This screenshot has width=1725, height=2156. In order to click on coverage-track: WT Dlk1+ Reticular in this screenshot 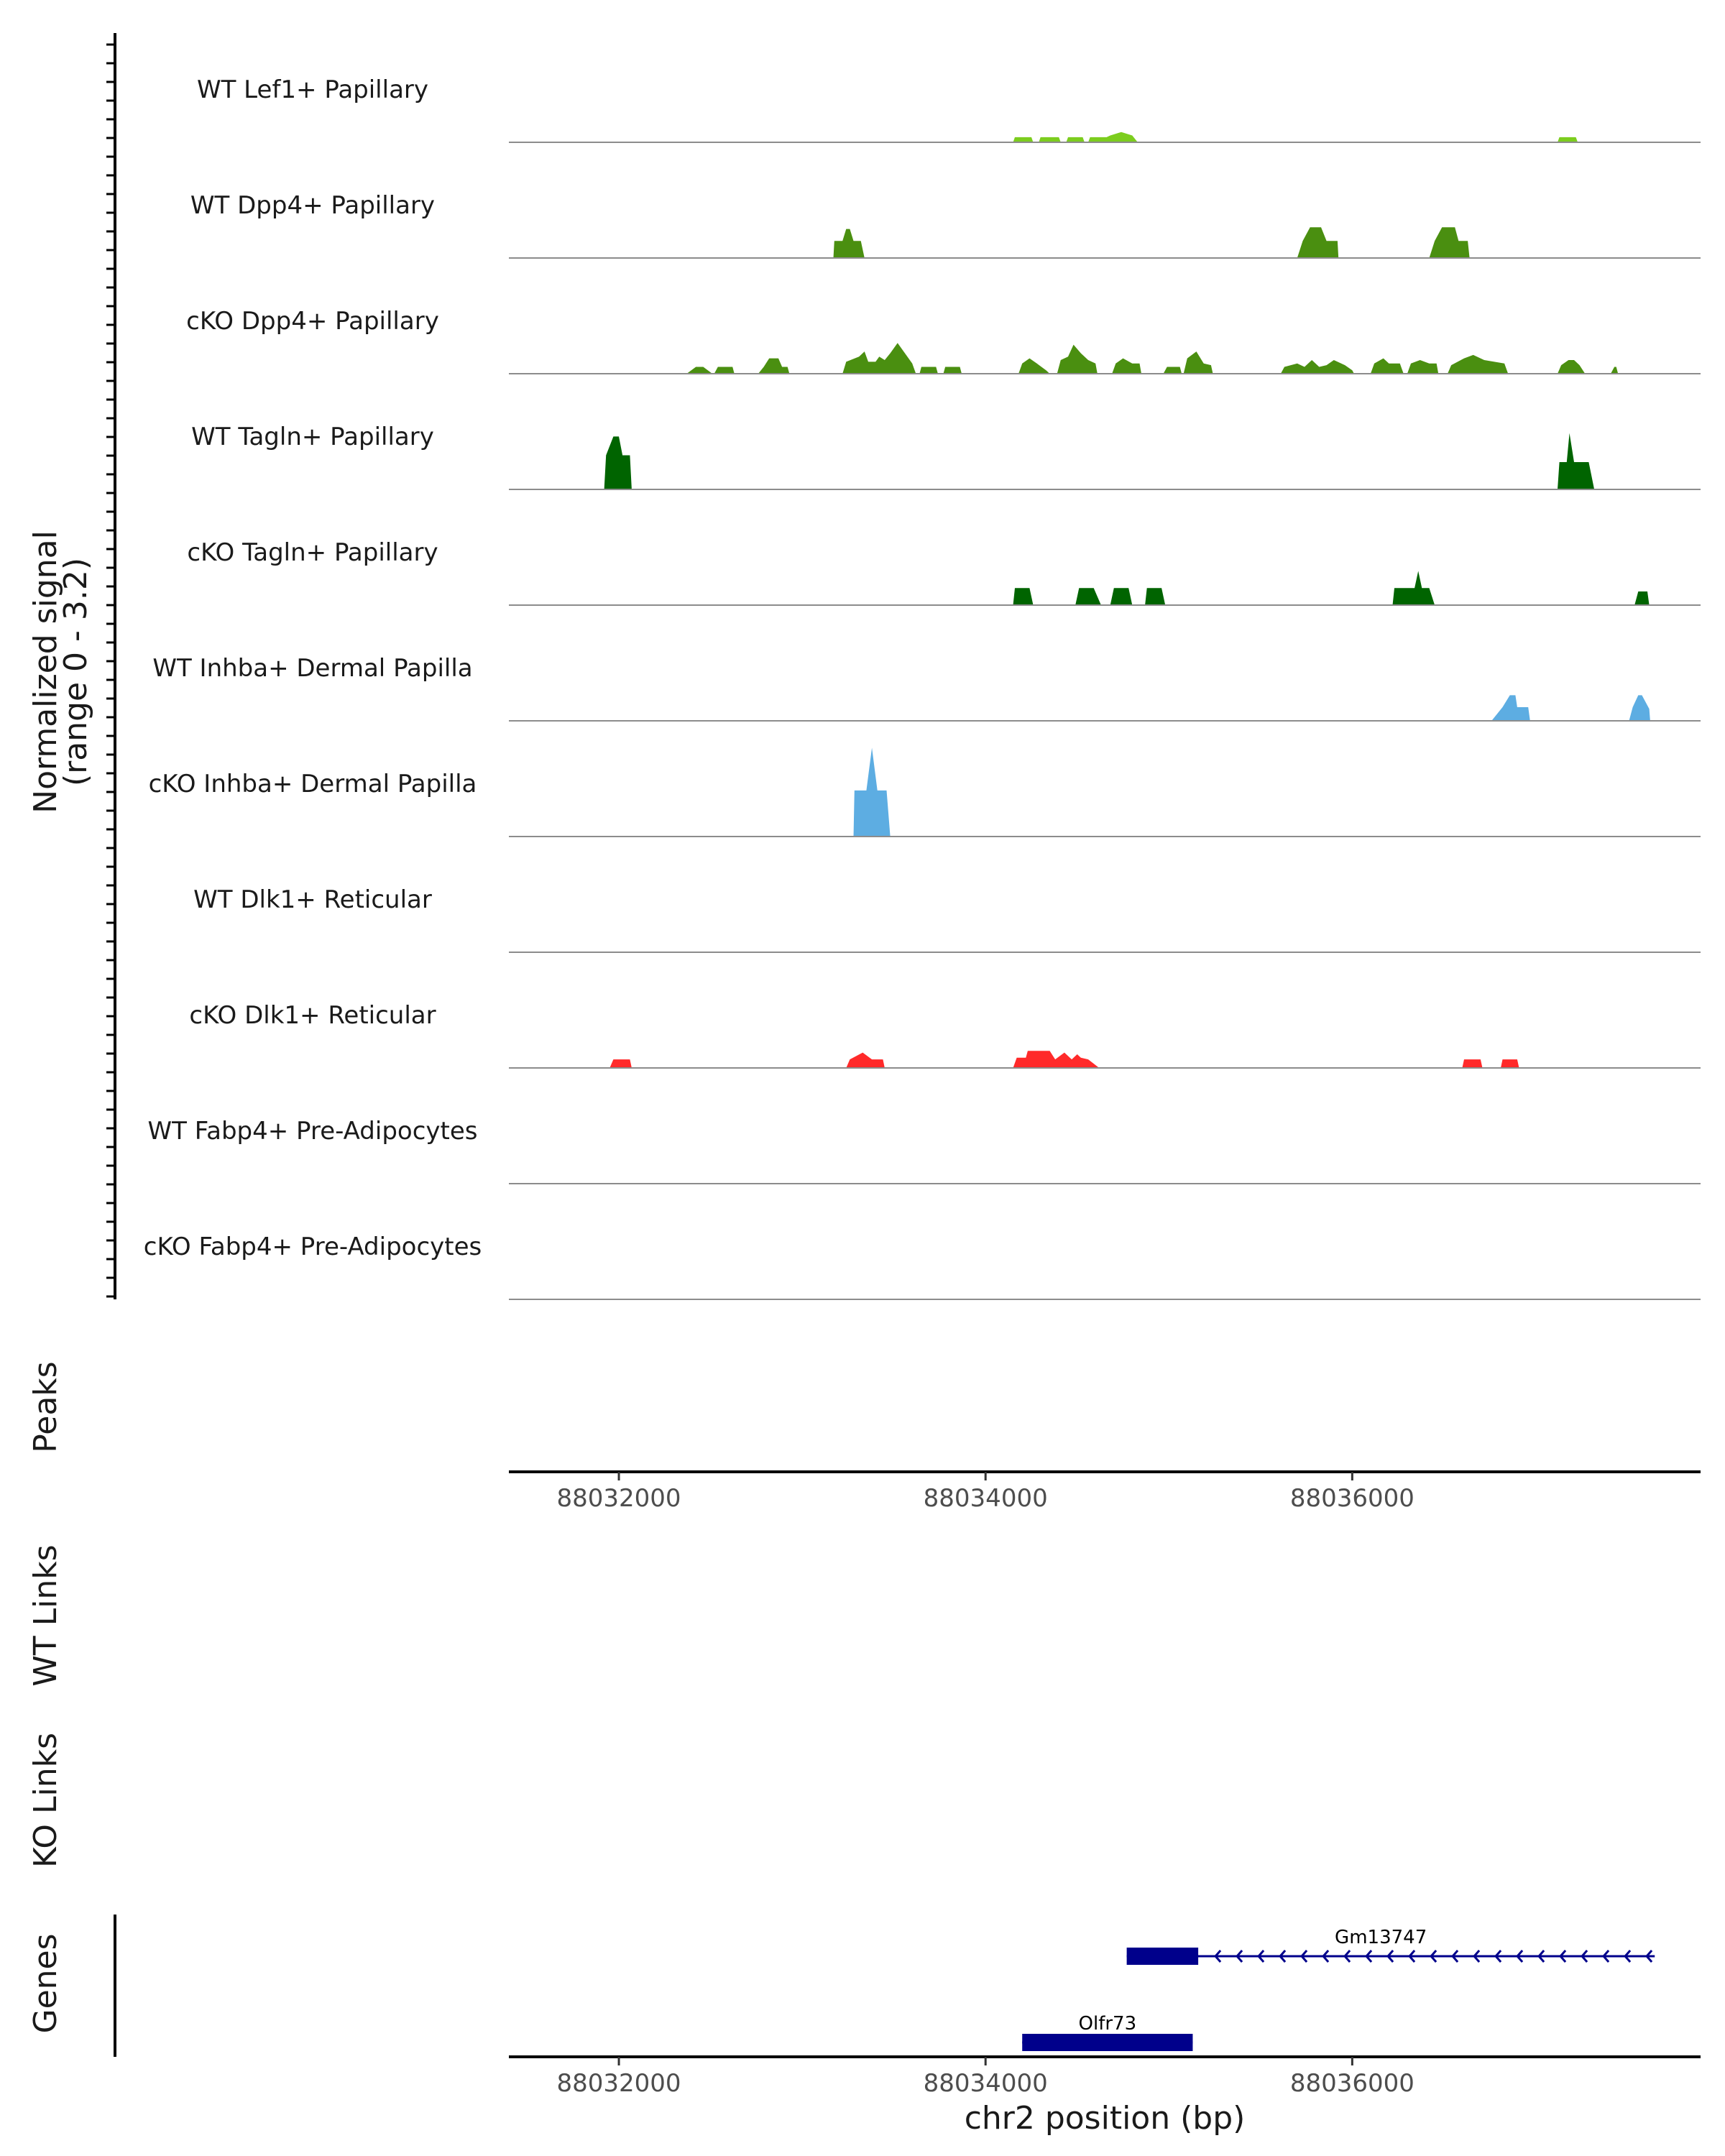, I will do `click(947, 919)`.